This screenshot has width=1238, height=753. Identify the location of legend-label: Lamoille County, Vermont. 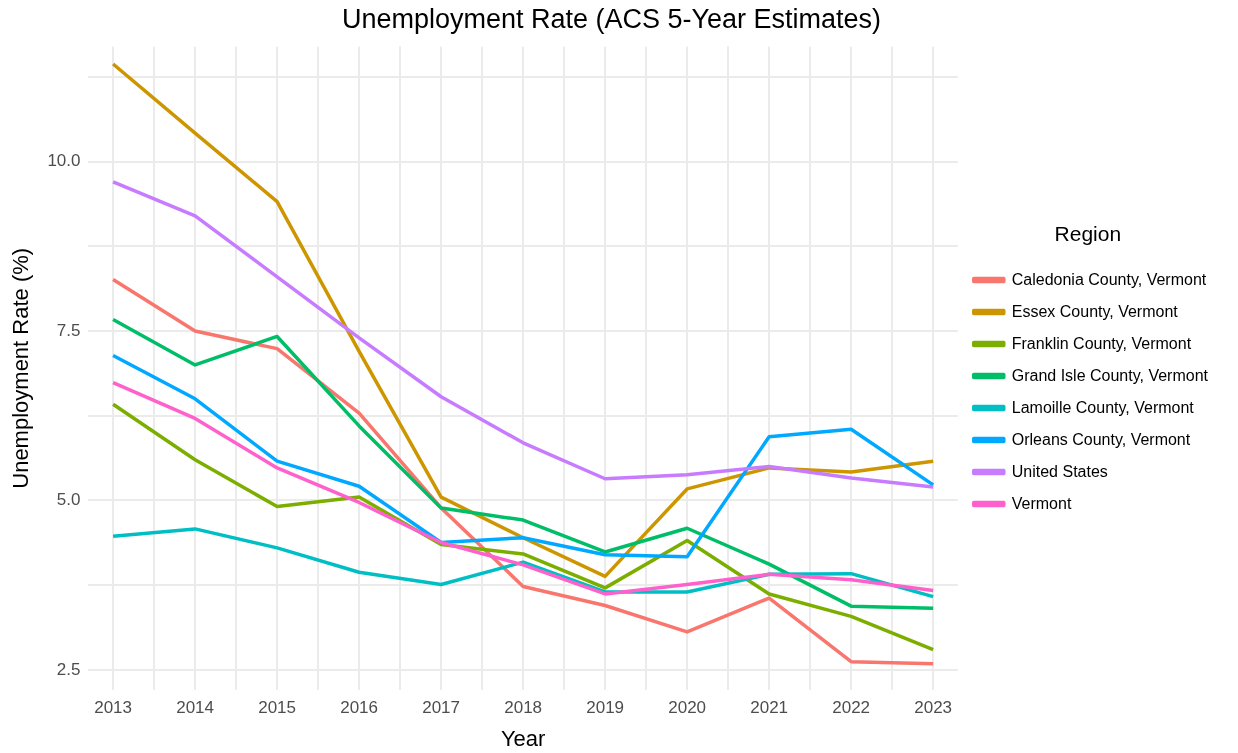
(1103, 407).